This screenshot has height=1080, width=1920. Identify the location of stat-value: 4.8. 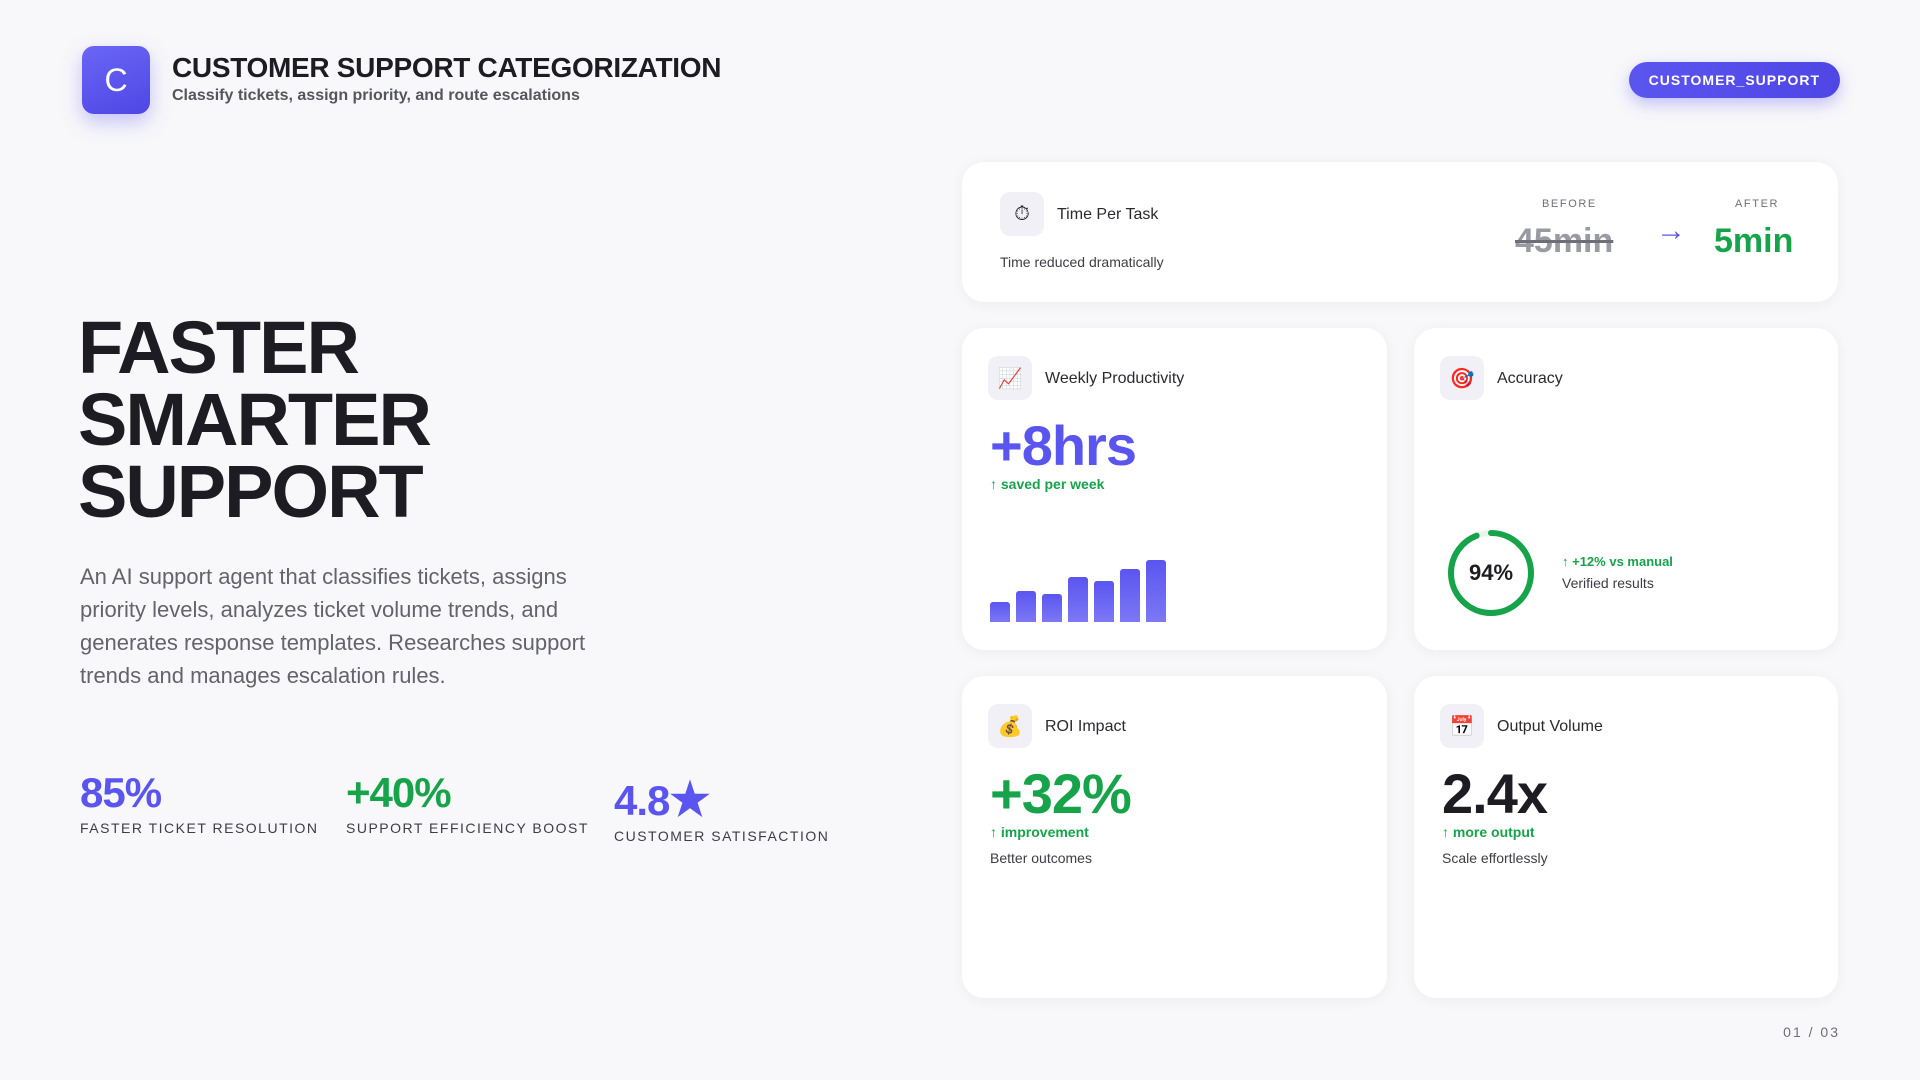
(642, 800).